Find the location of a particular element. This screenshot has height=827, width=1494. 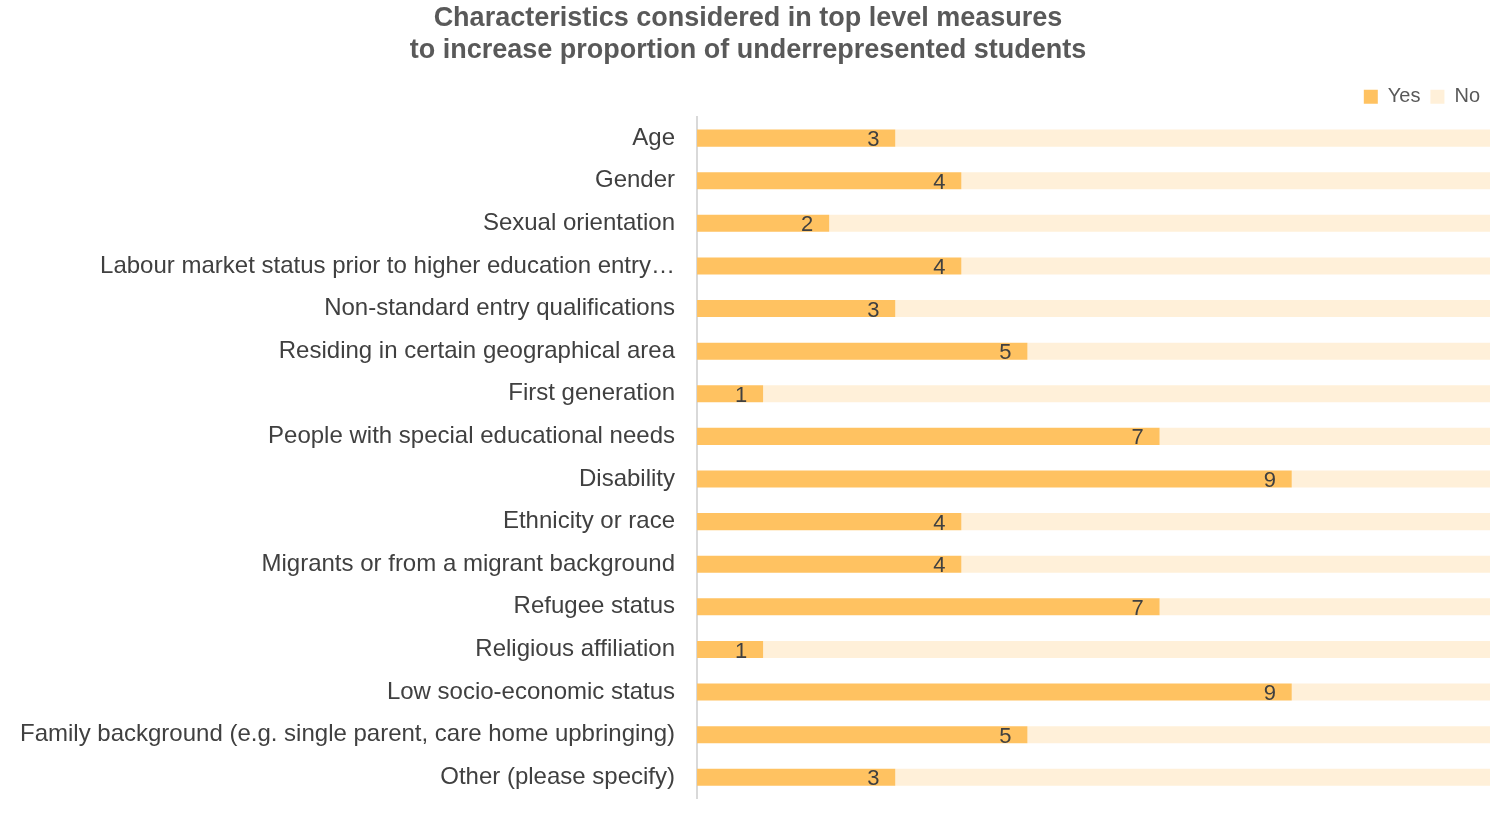

y-tick-label: People with special educational needs is located at coordinates (472, 435).